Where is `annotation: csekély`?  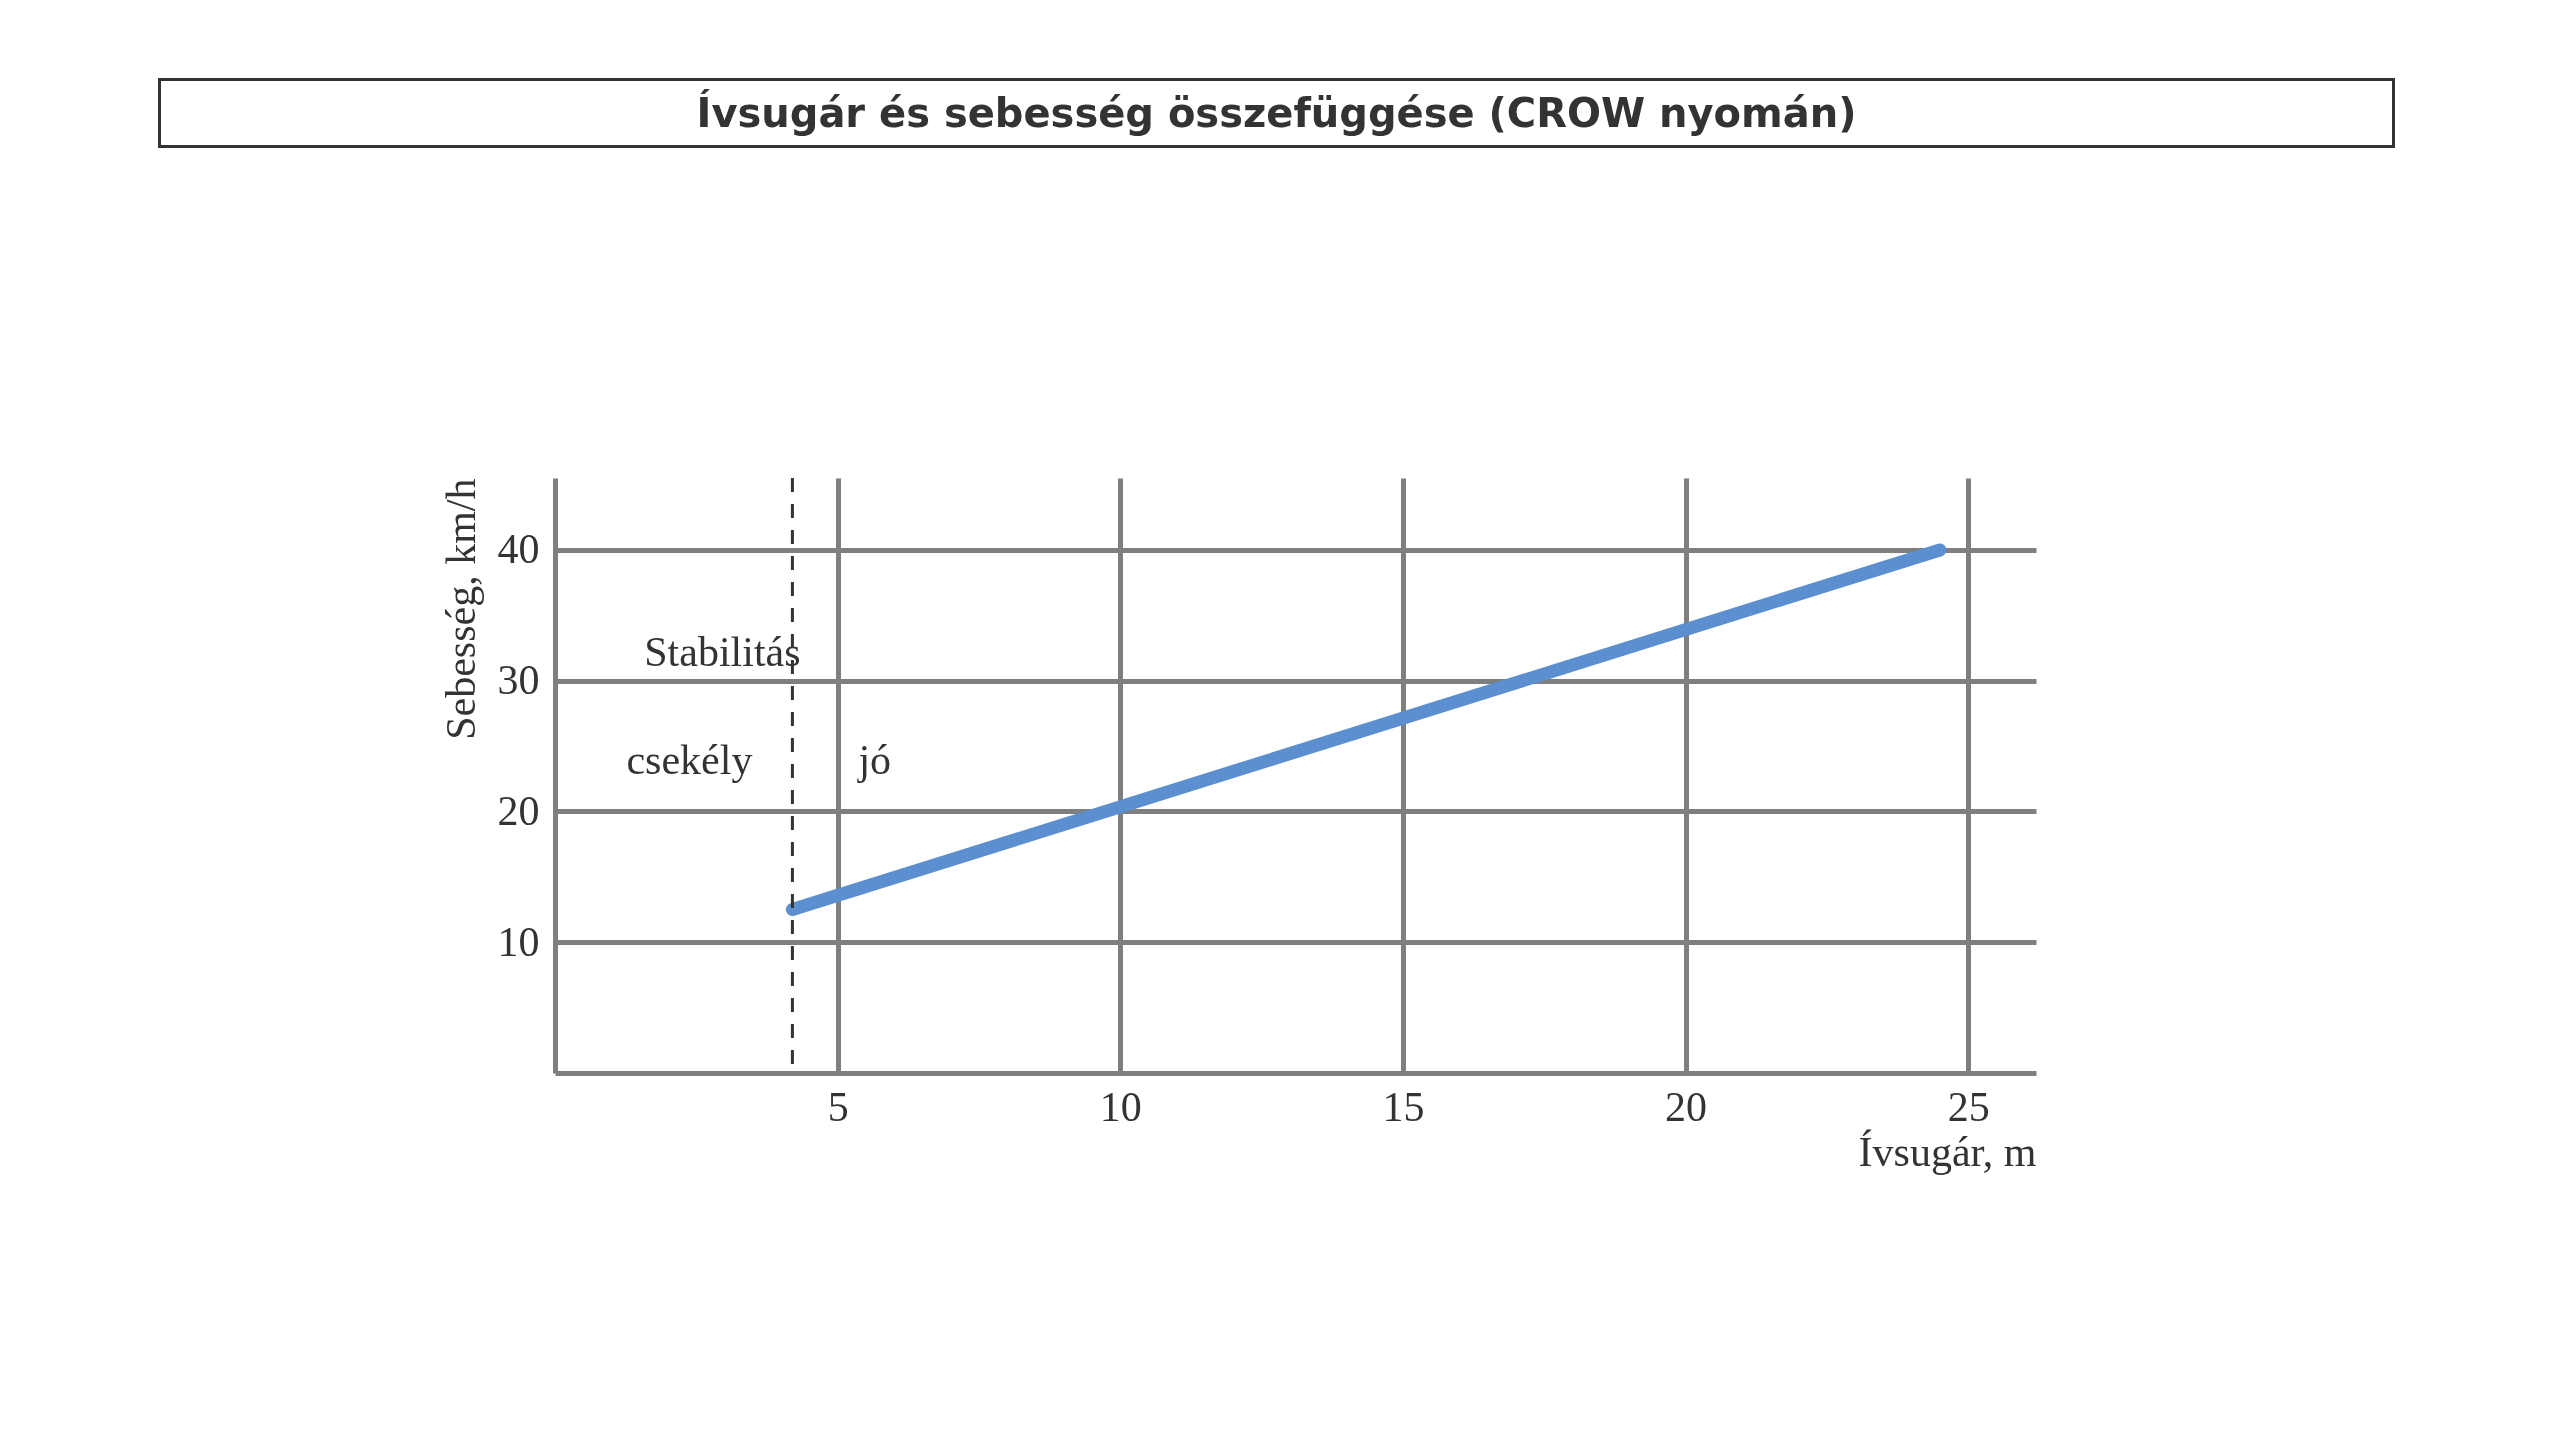 annotation: csekély is located at coordinates (689, 760).